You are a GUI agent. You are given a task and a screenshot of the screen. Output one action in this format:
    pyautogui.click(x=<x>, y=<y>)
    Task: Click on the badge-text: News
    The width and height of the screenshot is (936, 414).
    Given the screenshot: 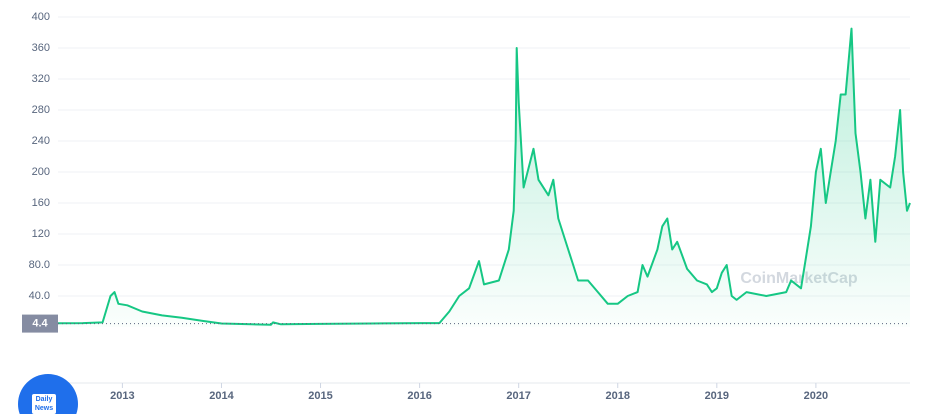 What is the action you would take?
    pyautogui.click(x=44, y=408)
    